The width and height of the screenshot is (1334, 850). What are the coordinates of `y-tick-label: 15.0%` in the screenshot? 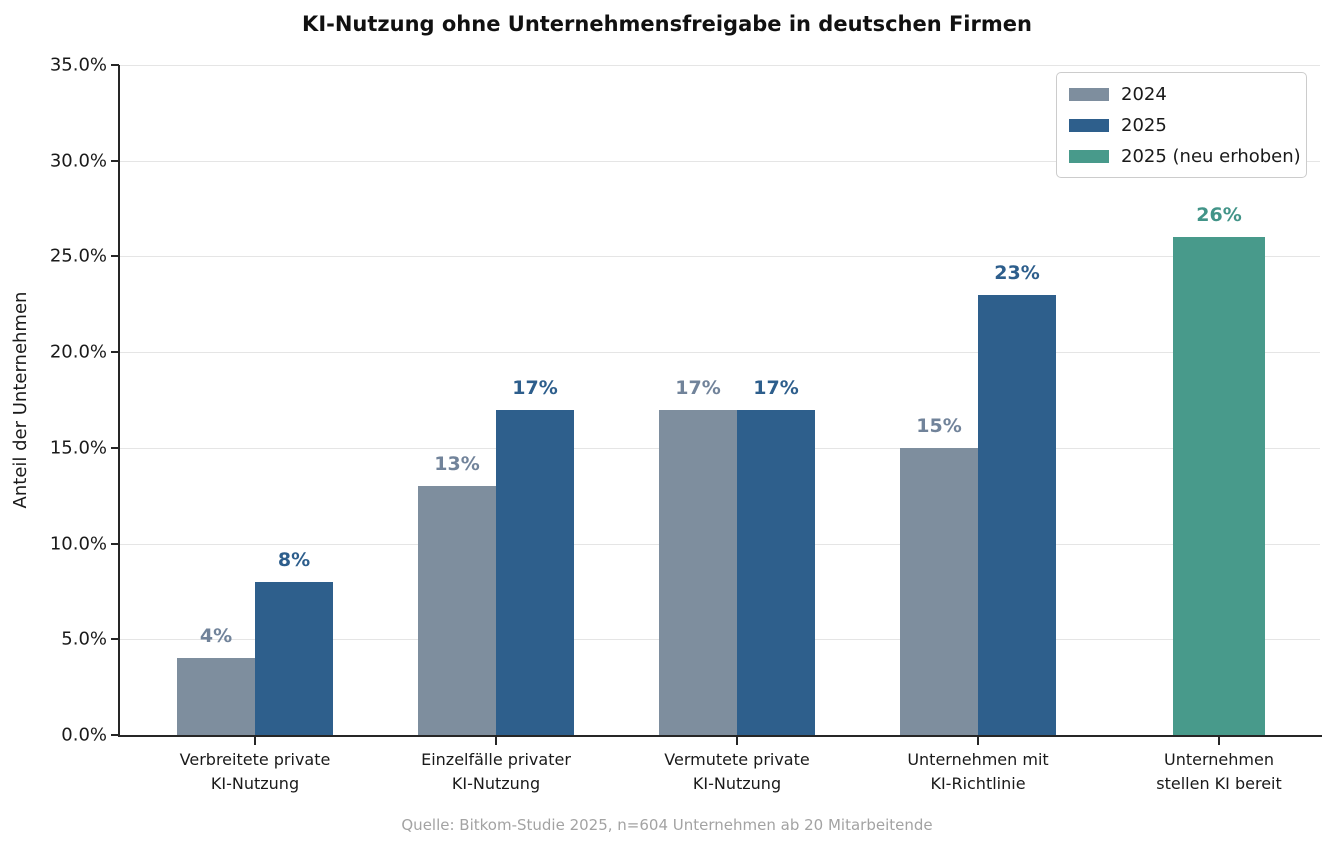 It's located at (78, 448).